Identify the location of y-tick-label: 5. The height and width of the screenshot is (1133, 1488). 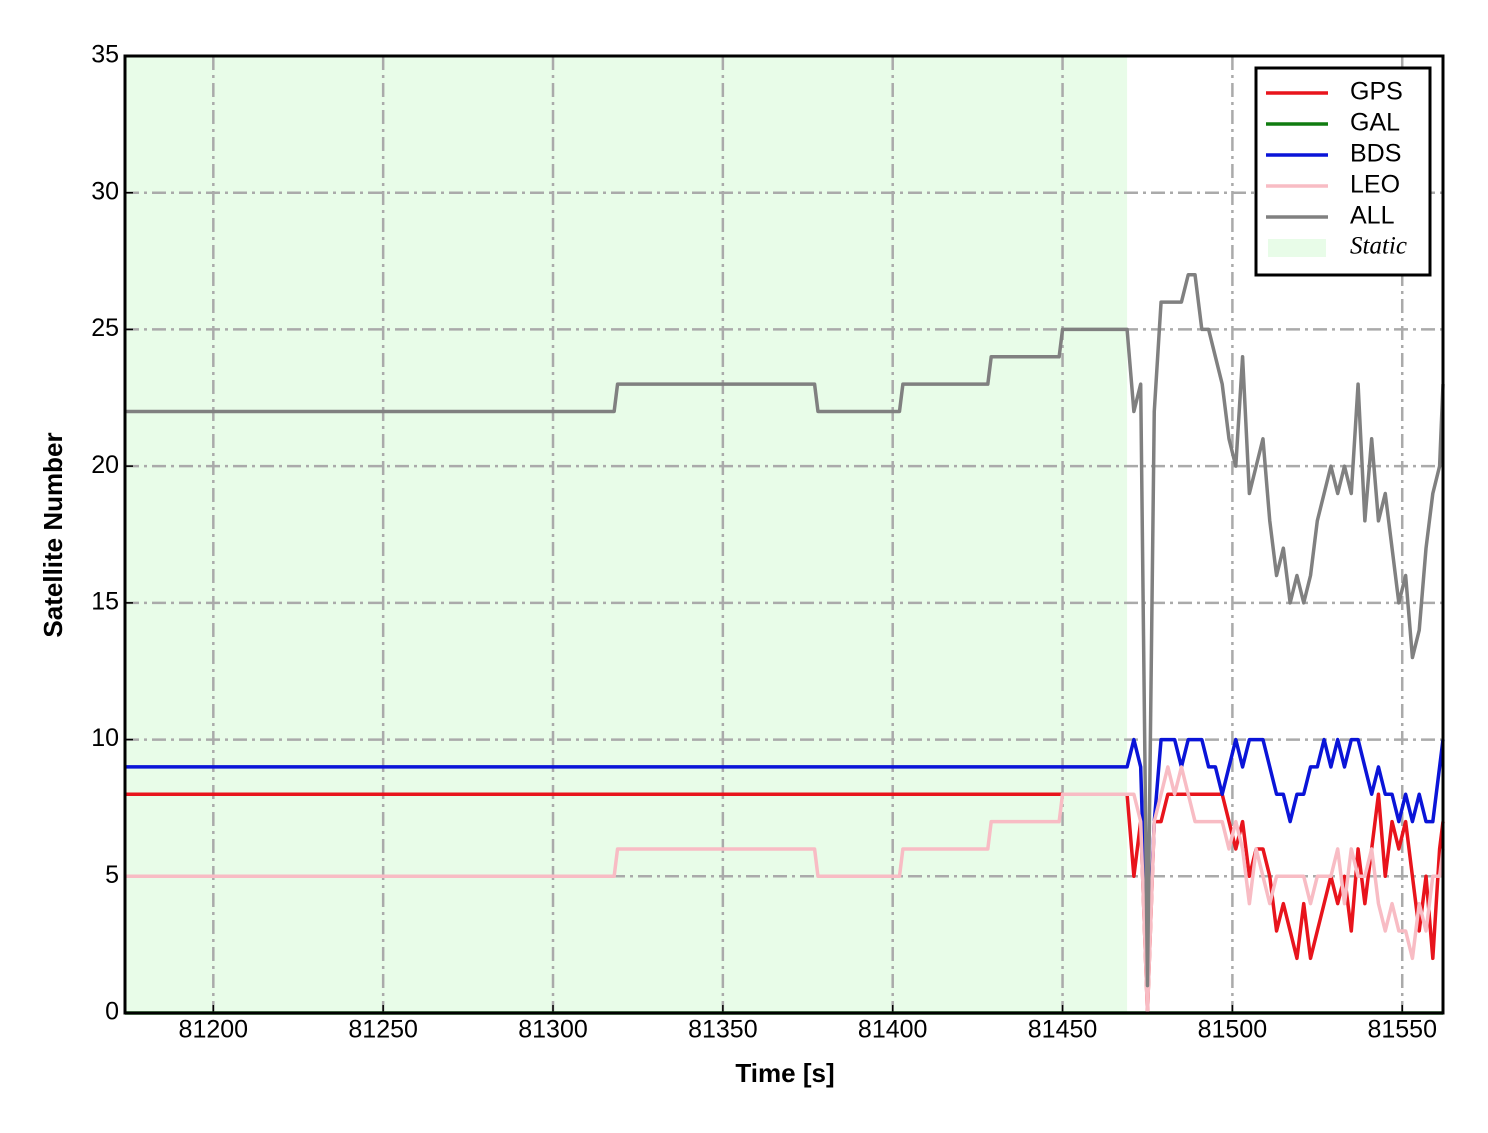
(112, 875).